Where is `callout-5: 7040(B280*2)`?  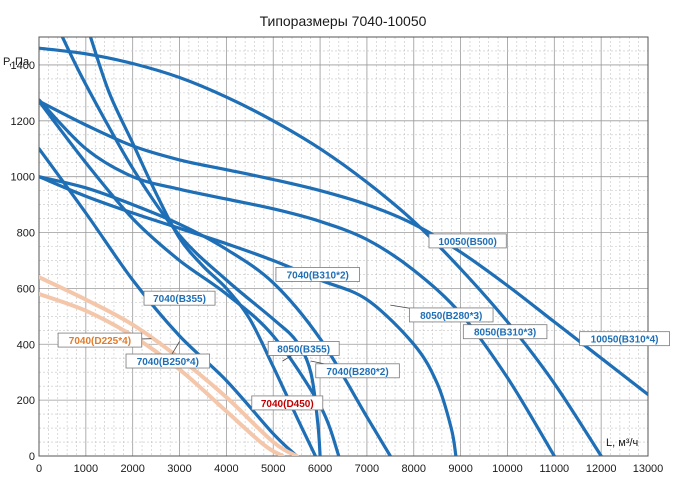 callout-5: 7040(B280*2) is located at coordinates (355, 369).